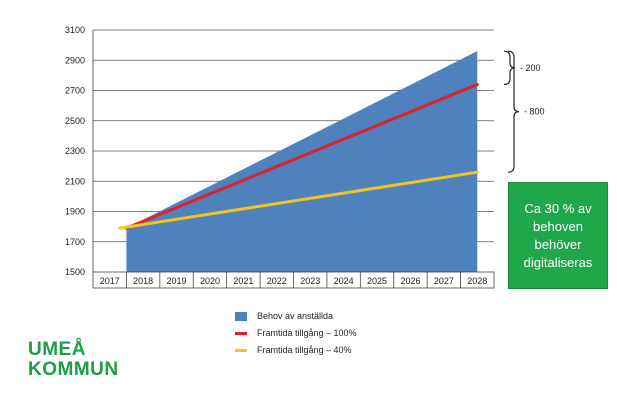  I want to click on legend-label: Framtida tillgång – 100%, so click(307, 333).